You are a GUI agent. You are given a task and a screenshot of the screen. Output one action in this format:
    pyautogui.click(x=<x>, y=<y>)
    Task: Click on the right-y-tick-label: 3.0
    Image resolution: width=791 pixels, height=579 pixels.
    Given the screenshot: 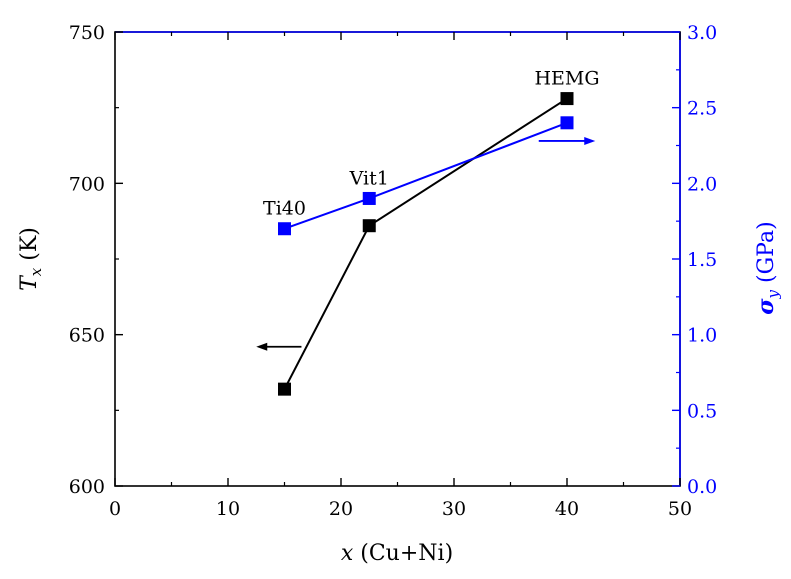 What is the action you would take?
    pyautogui.click(x=702, y=33)
    